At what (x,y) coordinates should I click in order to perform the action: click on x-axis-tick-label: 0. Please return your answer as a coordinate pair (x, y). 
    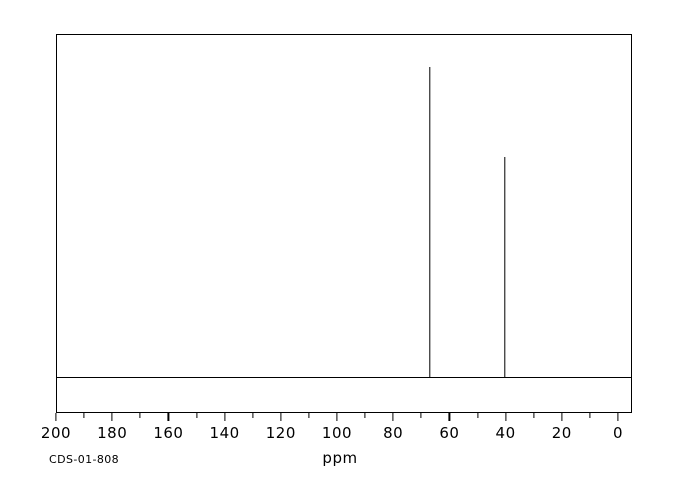
    Looking at the image, I should click on (618, 433).